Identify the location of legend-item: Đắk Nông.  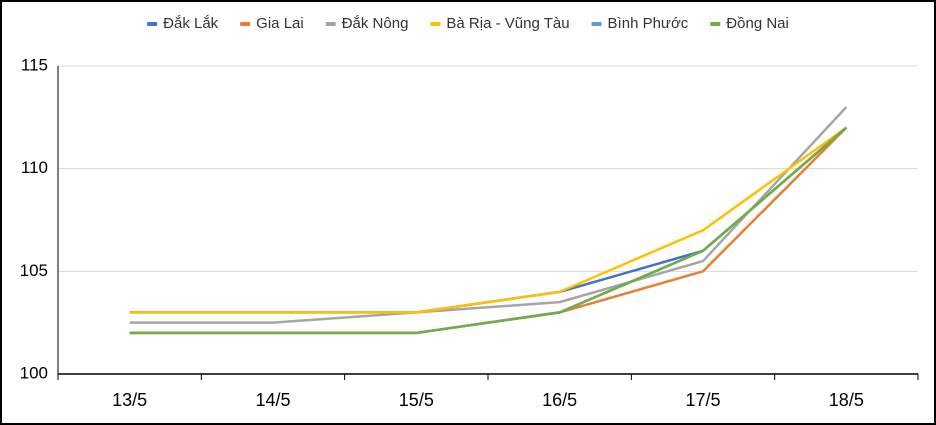
(367, 23).